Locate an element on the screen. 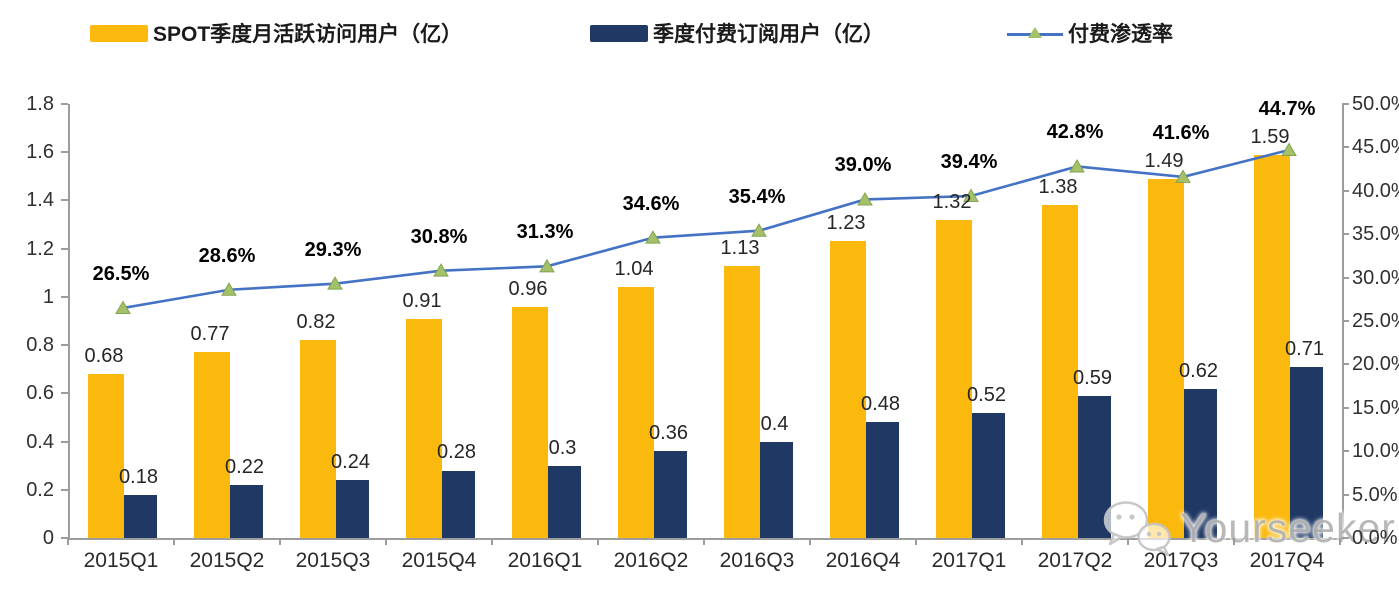 The height and width of the screenshot is (596, 1399). penetration-percent-label: 44.7% is located at coordinates (1287, 108).